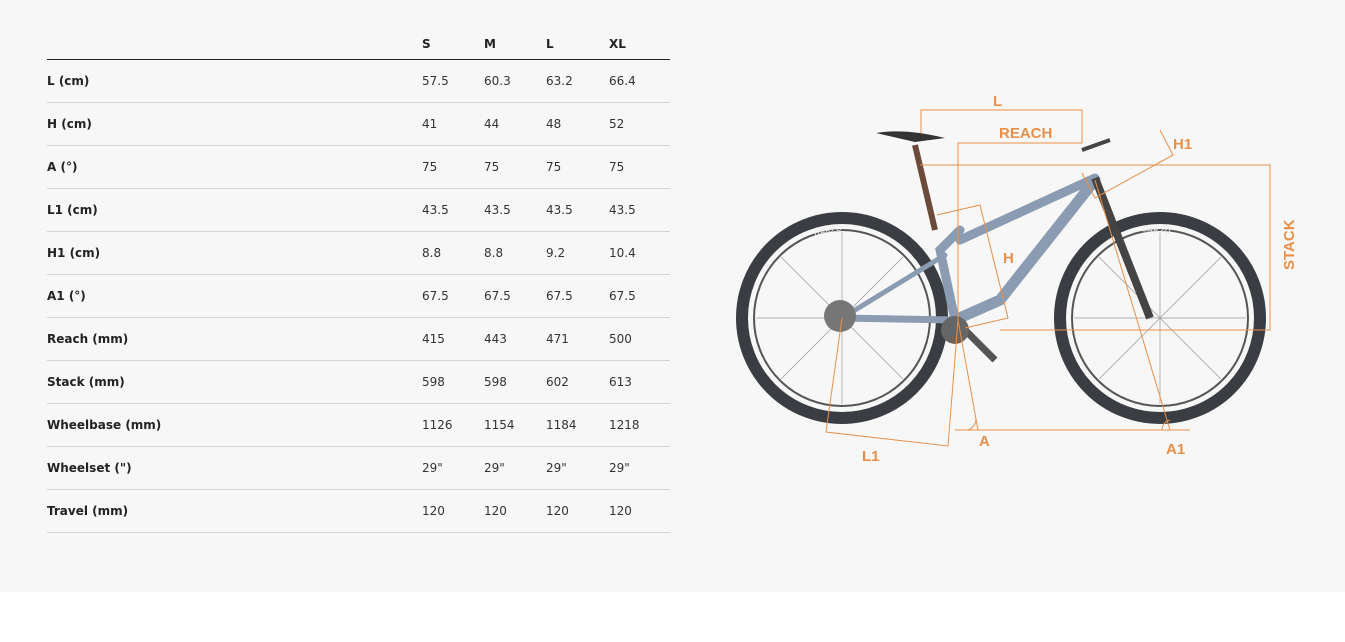 This screenshot has height=642, width=1345. What do you see at coordinates (1122, 248) in the screenshot?
I see `fork` at bounding box center [1122, 248].